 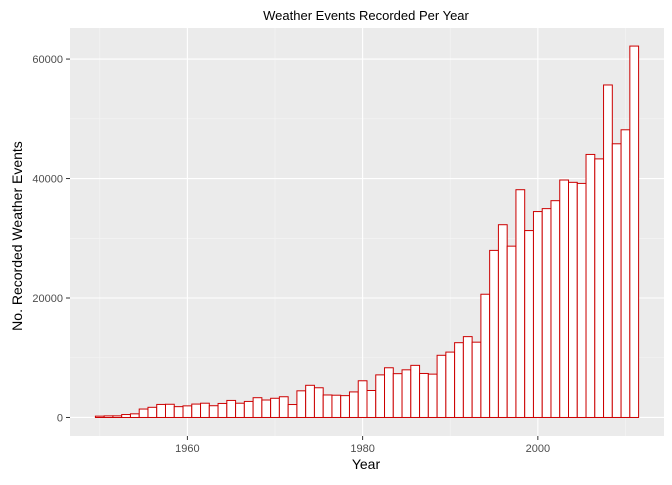 What do you see at coordinates (538, 449) in the screenshot?
I see `x-tick-label: 2000` at bounding box center [538, 449].